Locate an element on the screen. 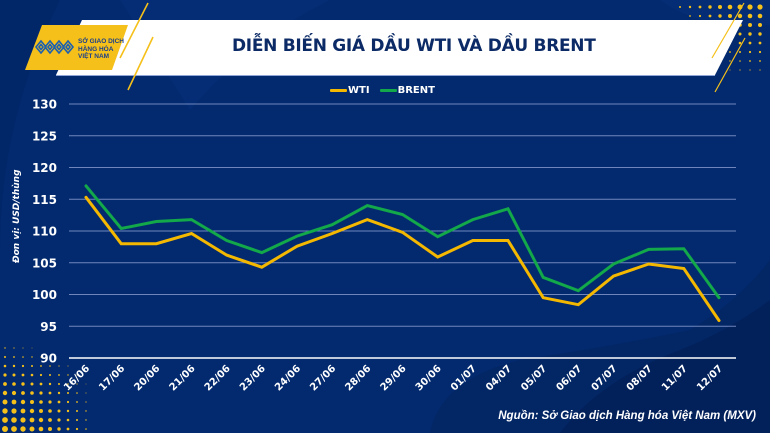 The height and width of the screenshot is (433, 770). chart-title: DIỄN BIẾN GIÁ DẦU WTI VÀ DẦU BRENT is located at coordinates (414, 46).